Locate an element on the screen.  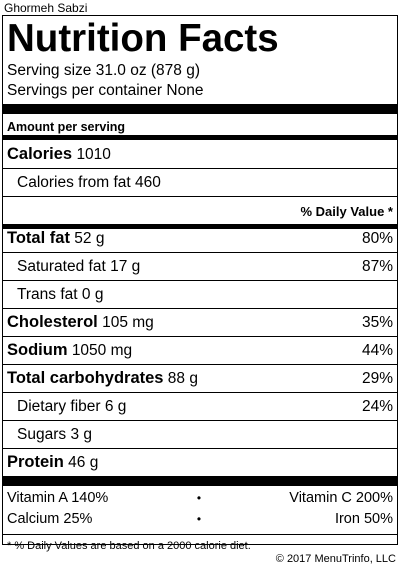
nutrient-dv: 80% is located at coordinates (377, 238).